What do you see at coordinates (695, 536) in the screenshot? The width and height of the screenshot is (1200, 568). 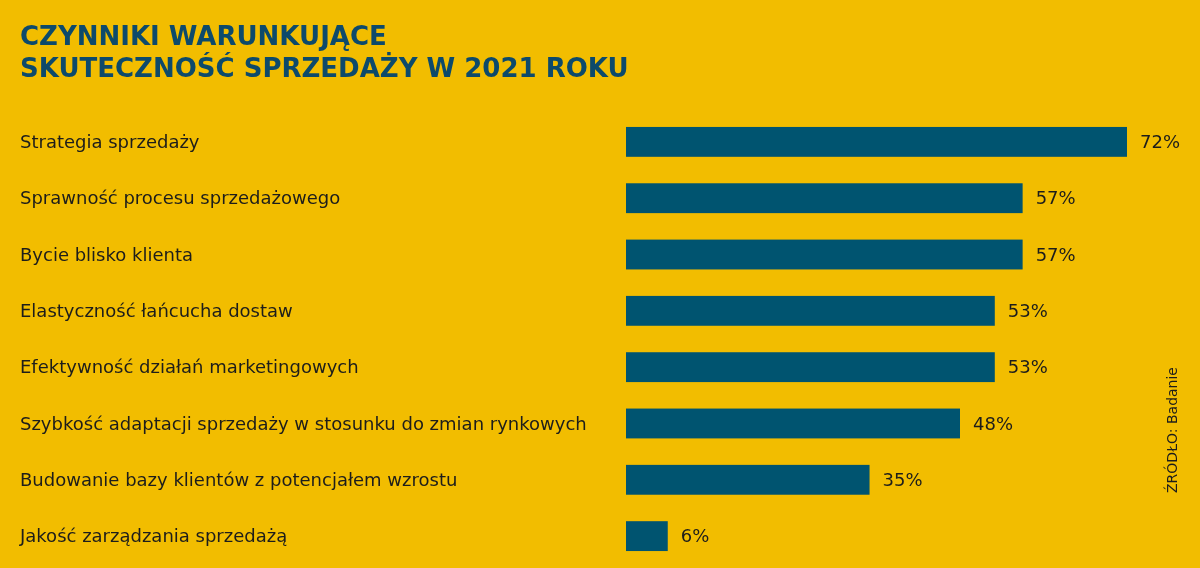 I see `data-label: 6%` at bounding box center [695, 536].